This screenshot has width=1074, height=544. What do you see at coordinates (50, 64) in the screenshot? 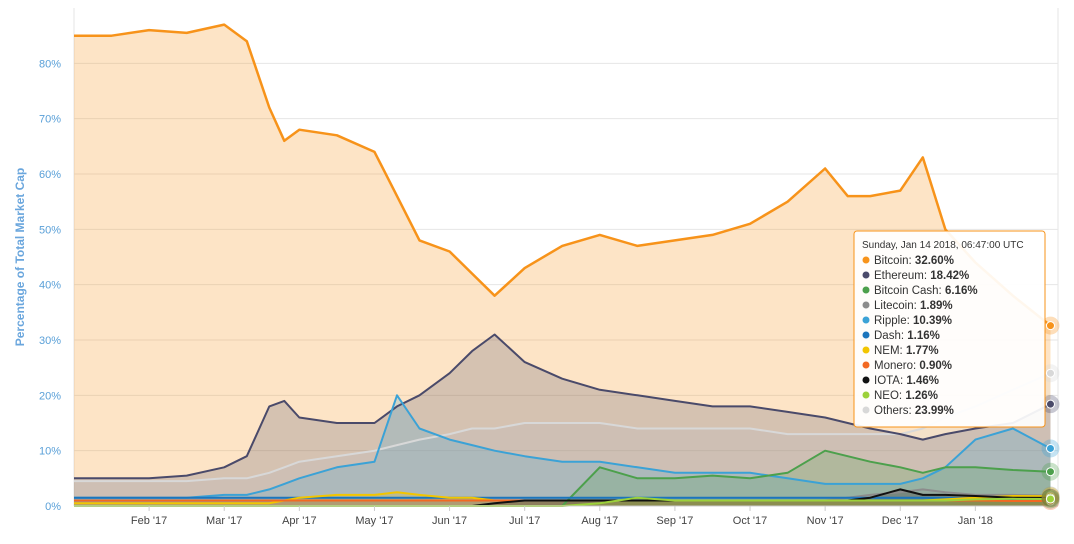
I see `y-tick-label: 80%` at bounding box center [50, 64].